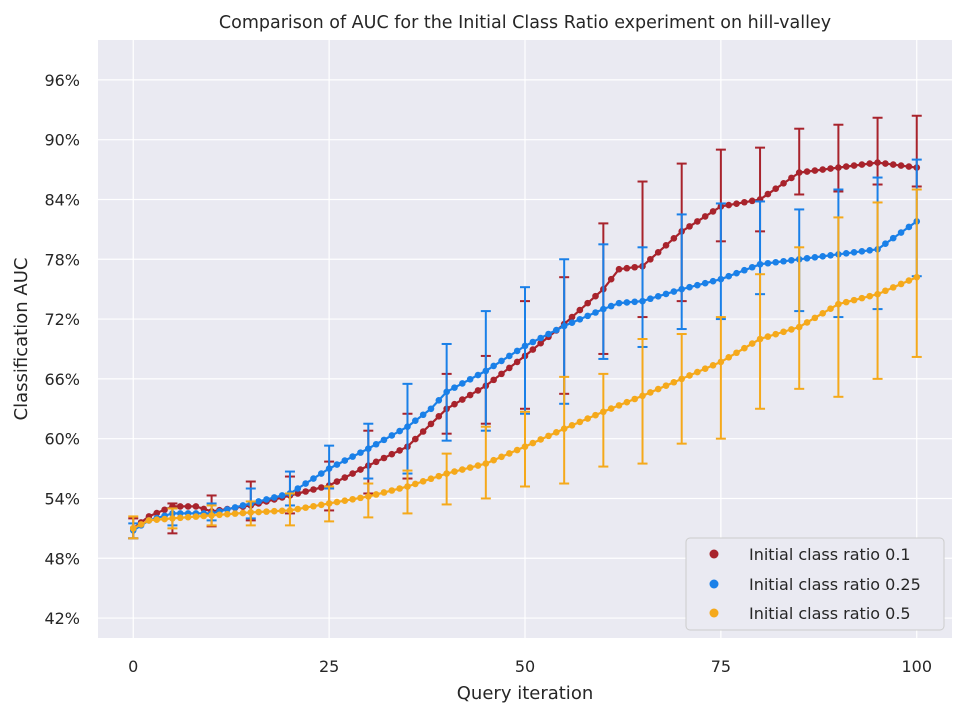 This screenshot has width=966, height=716. What do you see at coordinates (714, 584) in the screenshot?
I see `legend-marker` at bounding box center [714, 584].